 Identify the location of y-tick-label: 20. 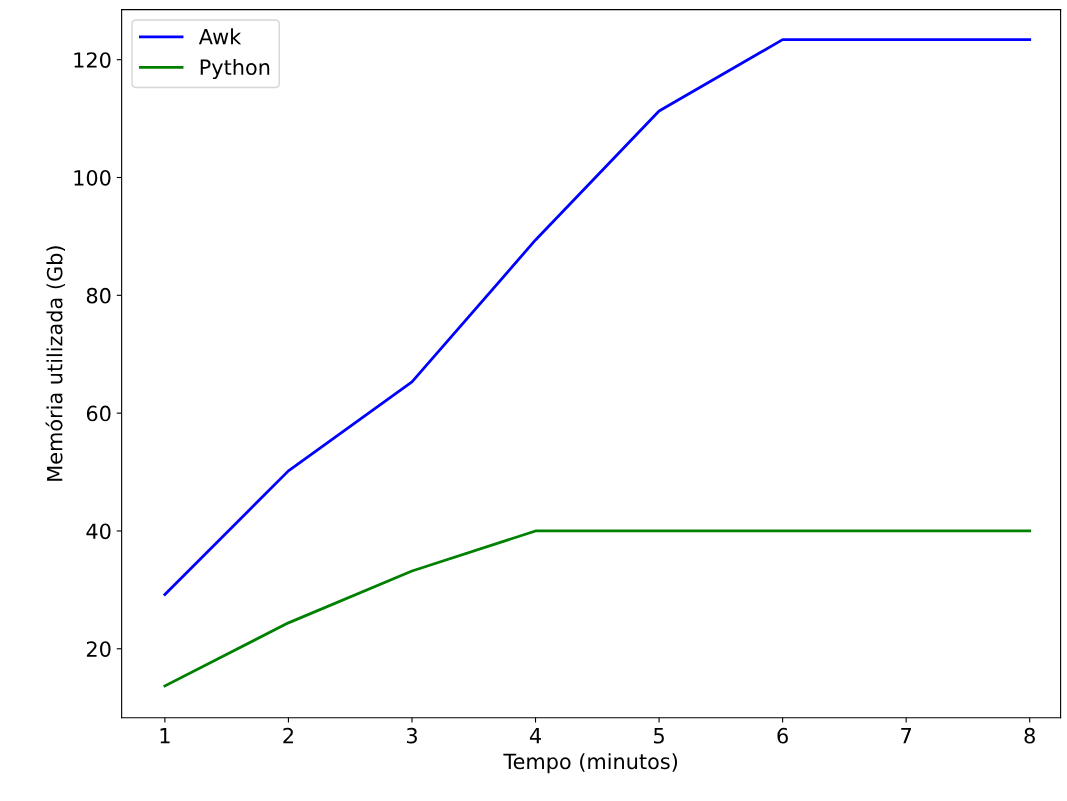
(98, 649).